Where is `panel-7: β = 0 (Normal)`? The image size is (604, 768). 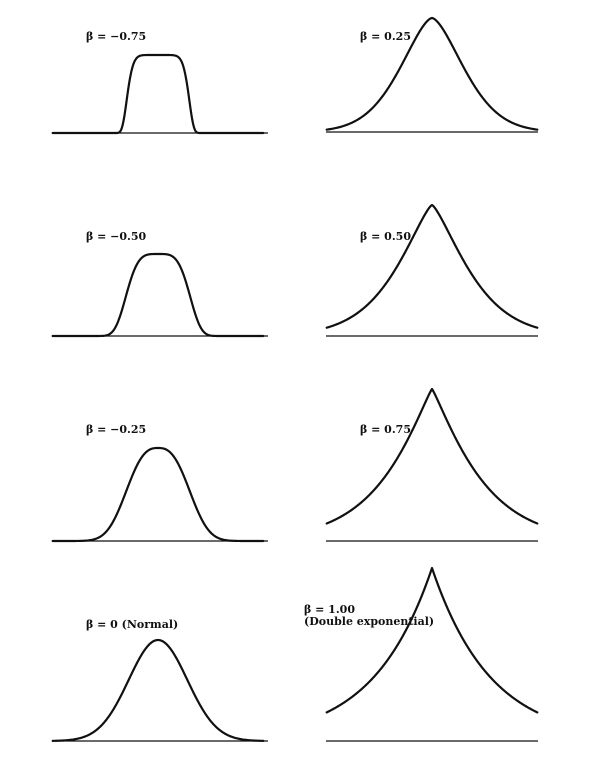
panel-7: β = 0 (Normal) is located at coordinates (159, 680).